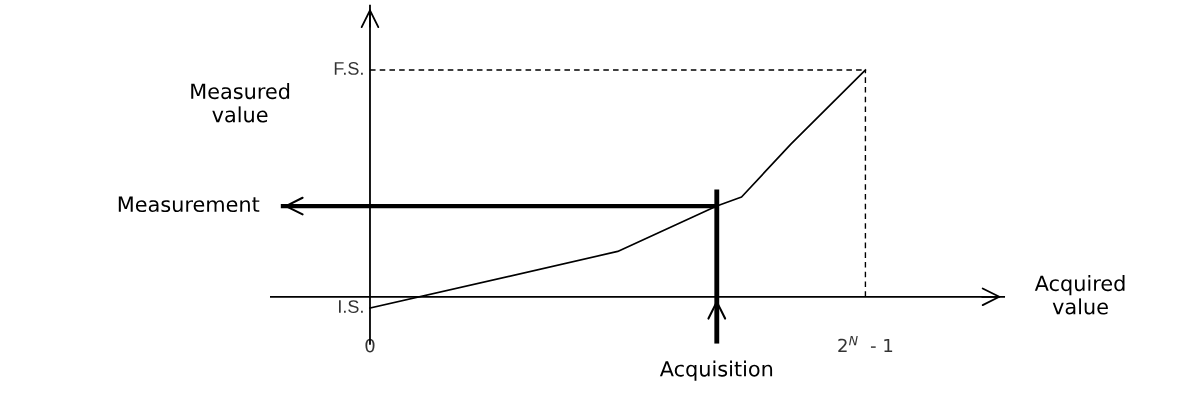 The width and height of the screenshot is (1204, 405). I want to click on text: Acquired value, so click(1079, 295).